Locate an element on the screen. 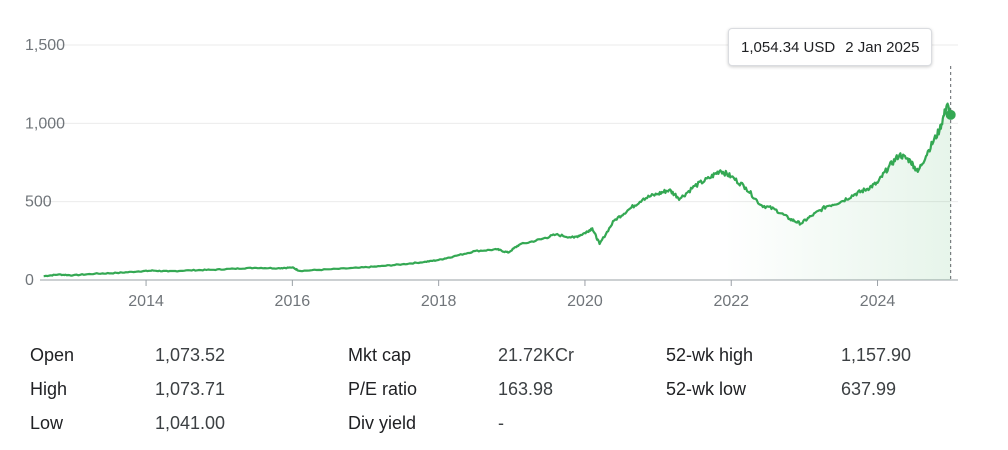 The image size is (1008, 450). pe-value: 163.98 is located at coordinates (526, 388).